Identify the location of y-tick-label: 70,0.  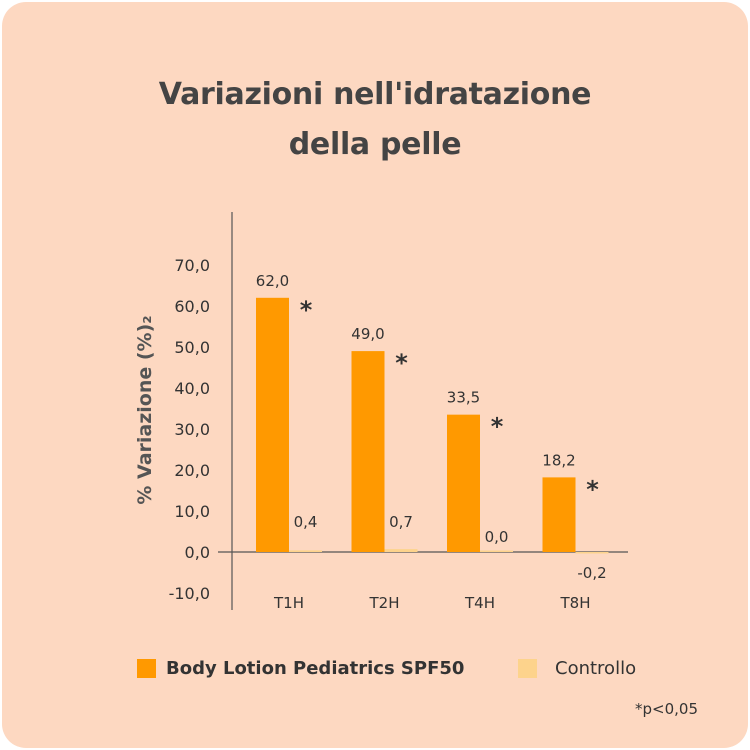
(192, 265).